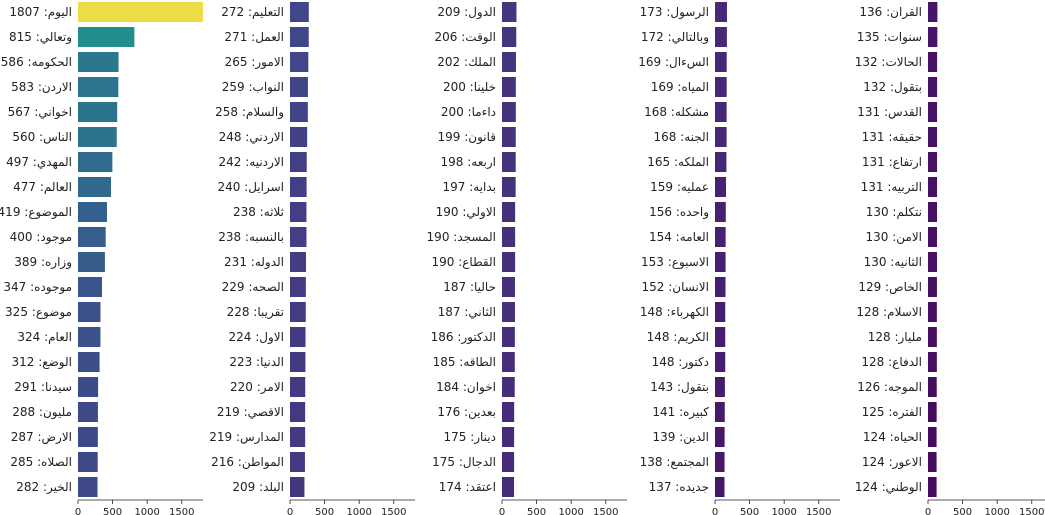 This screenshot has height=515, width=1045. I want to click on bar-label: ‪324 :‫العام‬‬, so click(44, 337).